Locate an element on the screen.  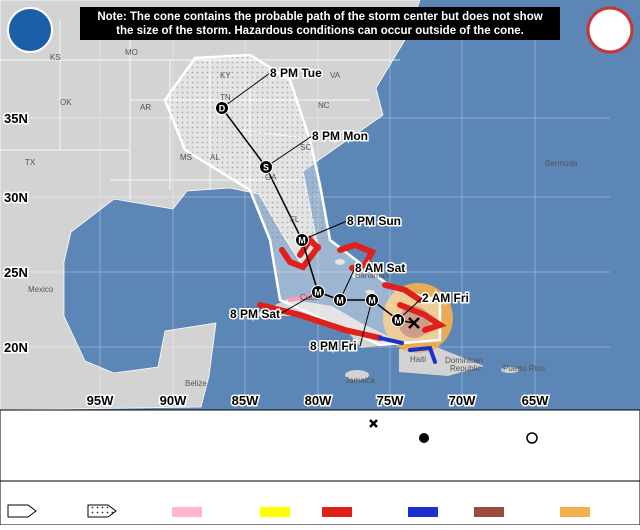
place-label: TX is located at coordinates (30, 162).